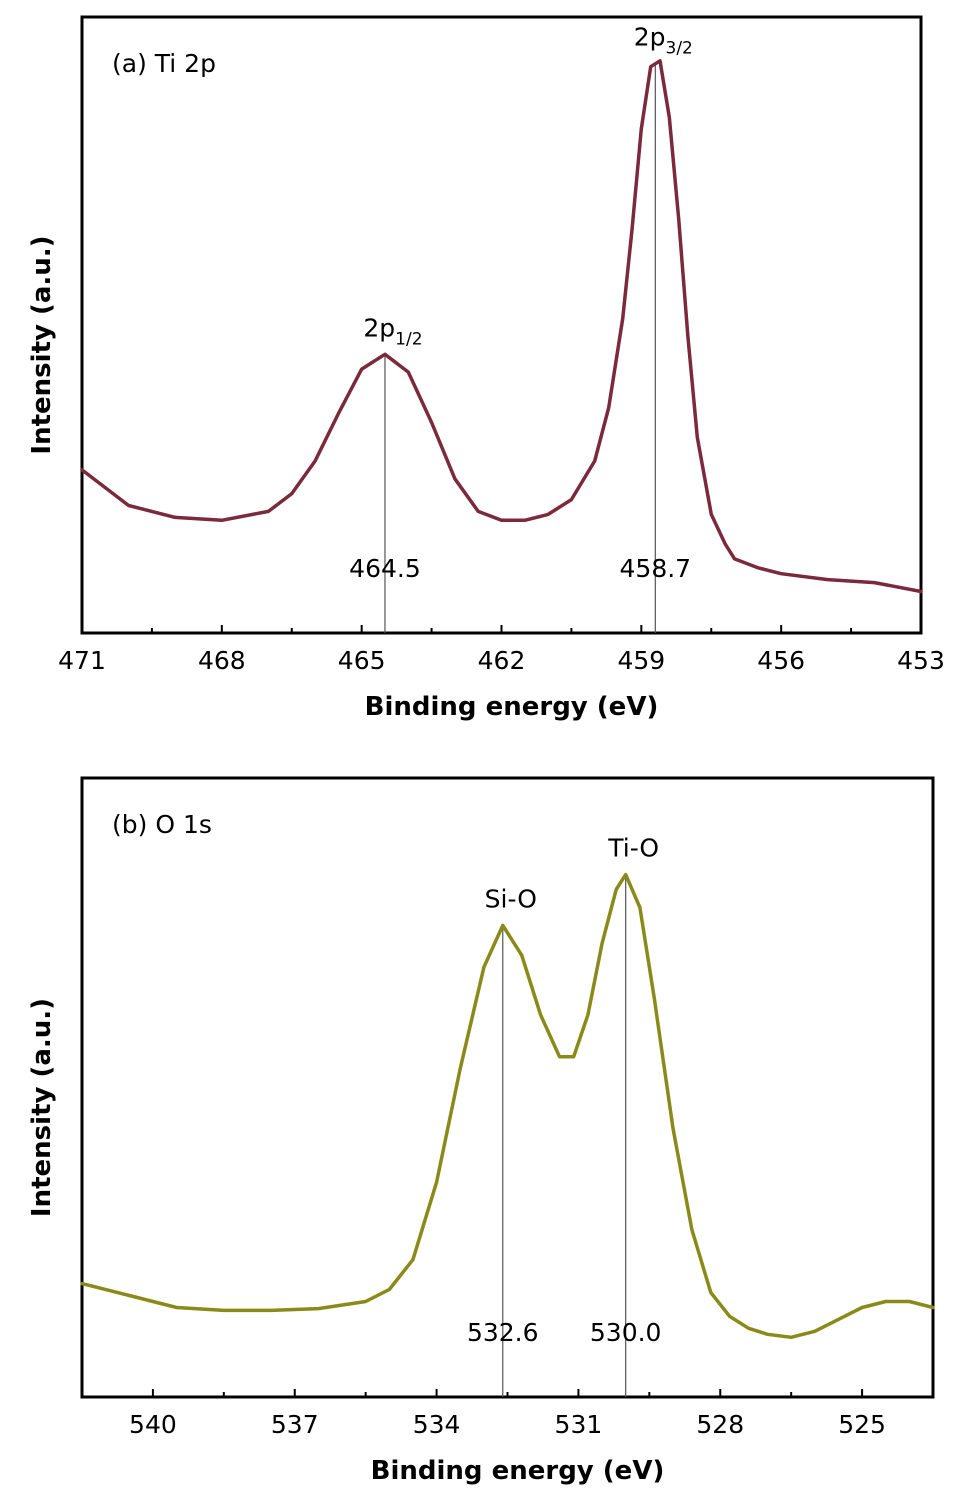 Image resolution: width=965 pixels, height=1508 pixels. I want to click on x-tick-label: 528, so click(720, 1424).